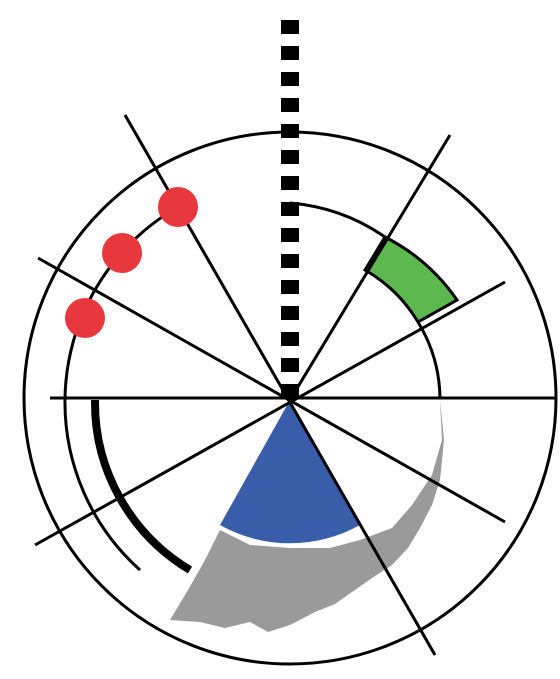 The height and width of the screenshot is (679, 560). I want to click on green-segment, so click(411, 280).